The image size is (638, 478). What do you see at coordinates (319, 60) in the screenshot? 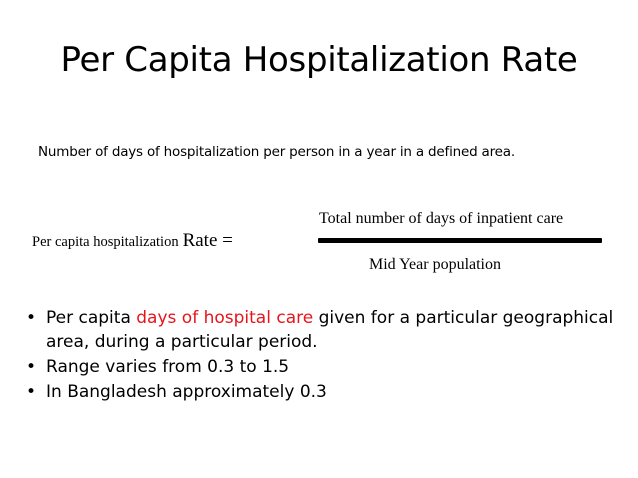
I see `slide-title: Per Capita Hospitalization Rate` at bounding box center [319, 60].